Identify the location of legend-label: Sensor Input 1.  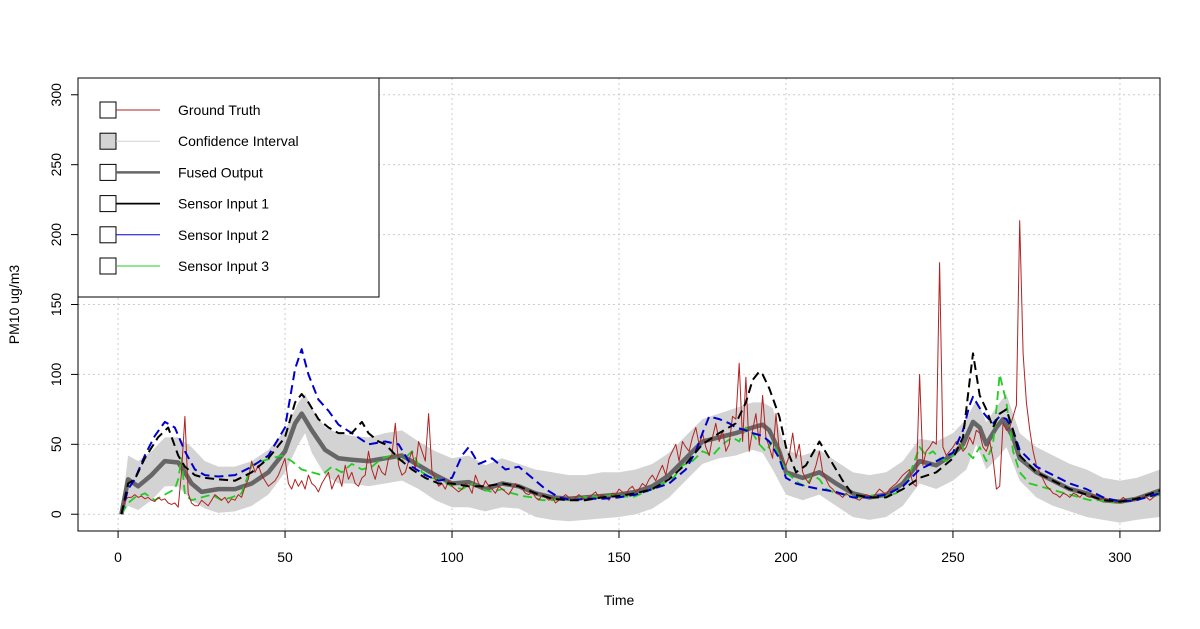
(223, 204).